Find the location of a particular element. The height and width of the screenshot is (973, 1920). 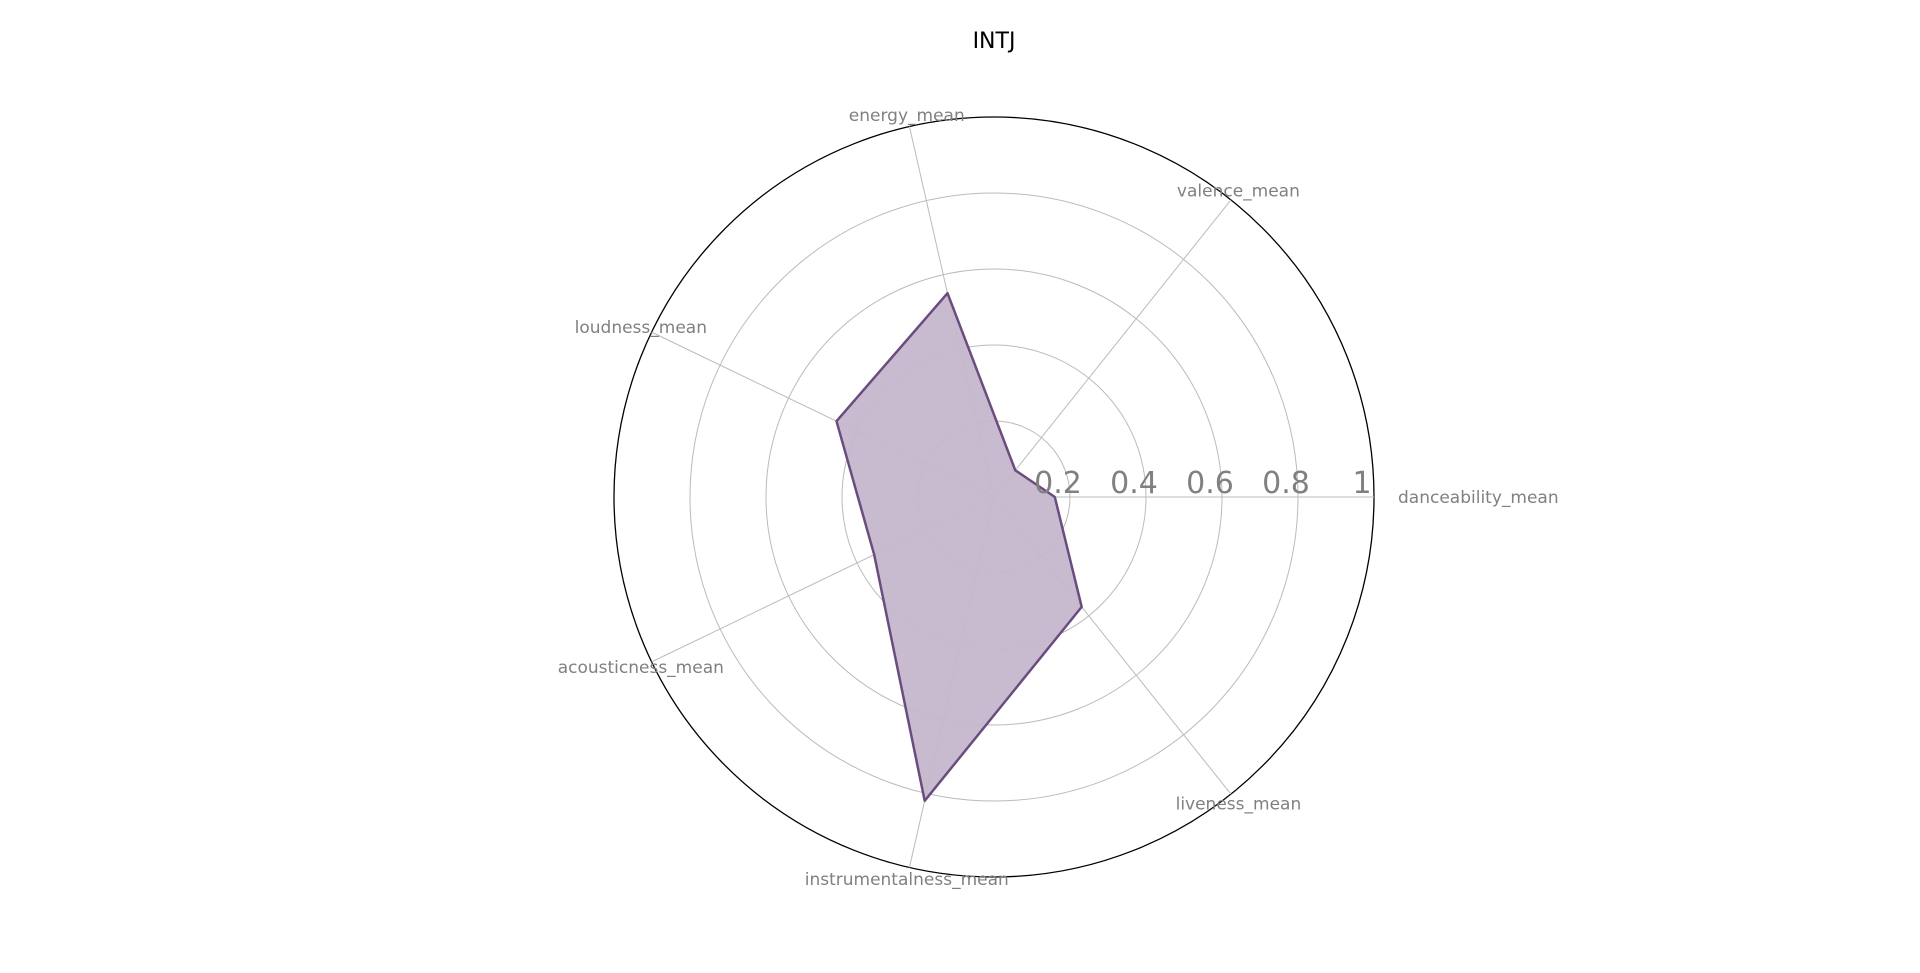

category-label: danceability_mean is located at coordinates (1478, 498).